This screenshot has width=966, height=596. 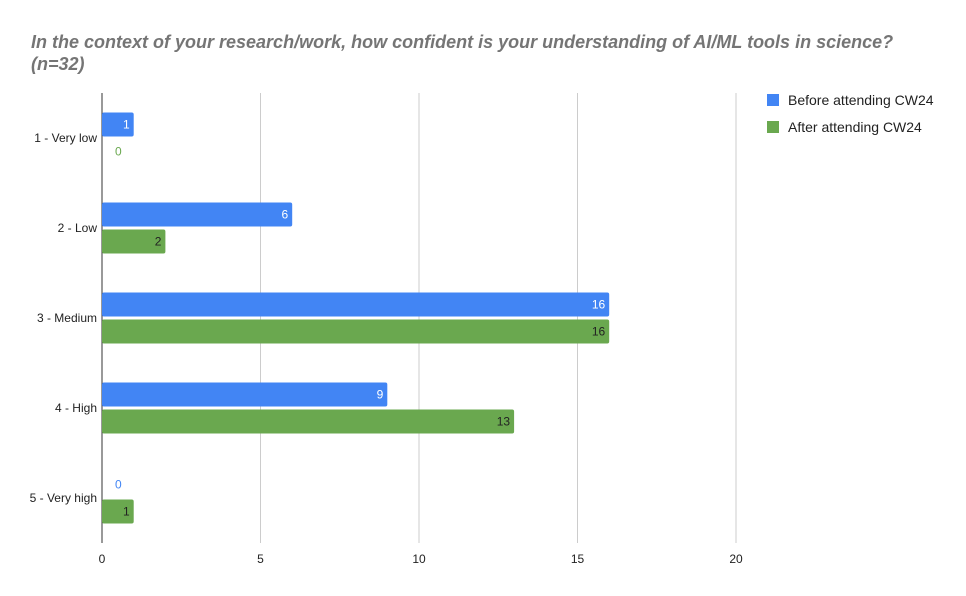 I want to click on x-tick-label: 15, so click(x=578, y=559).